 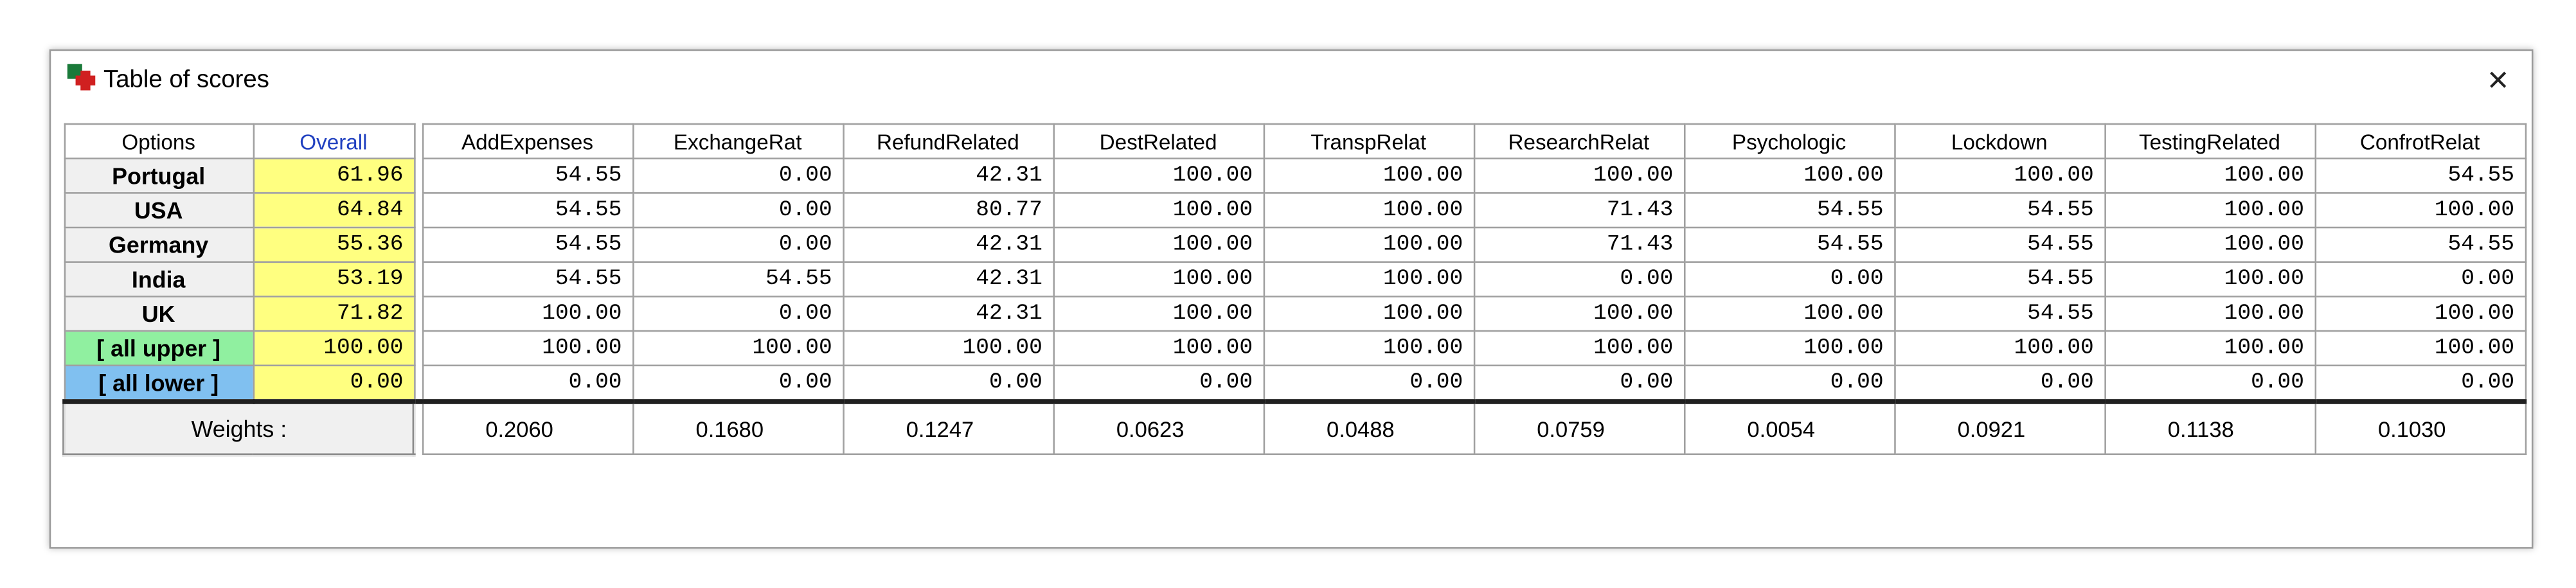 I want to click on title-bar: Table of scores ×, so click(x=1291, y=82).